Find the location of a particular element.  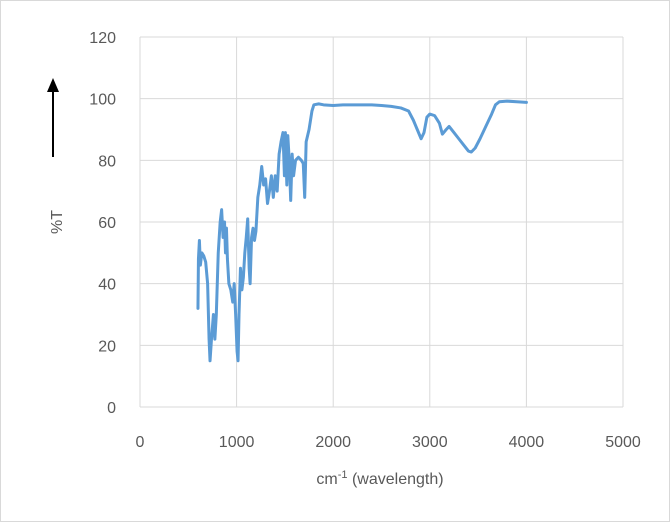

y-tick-label: 80 is located at coordinates (107, 161).